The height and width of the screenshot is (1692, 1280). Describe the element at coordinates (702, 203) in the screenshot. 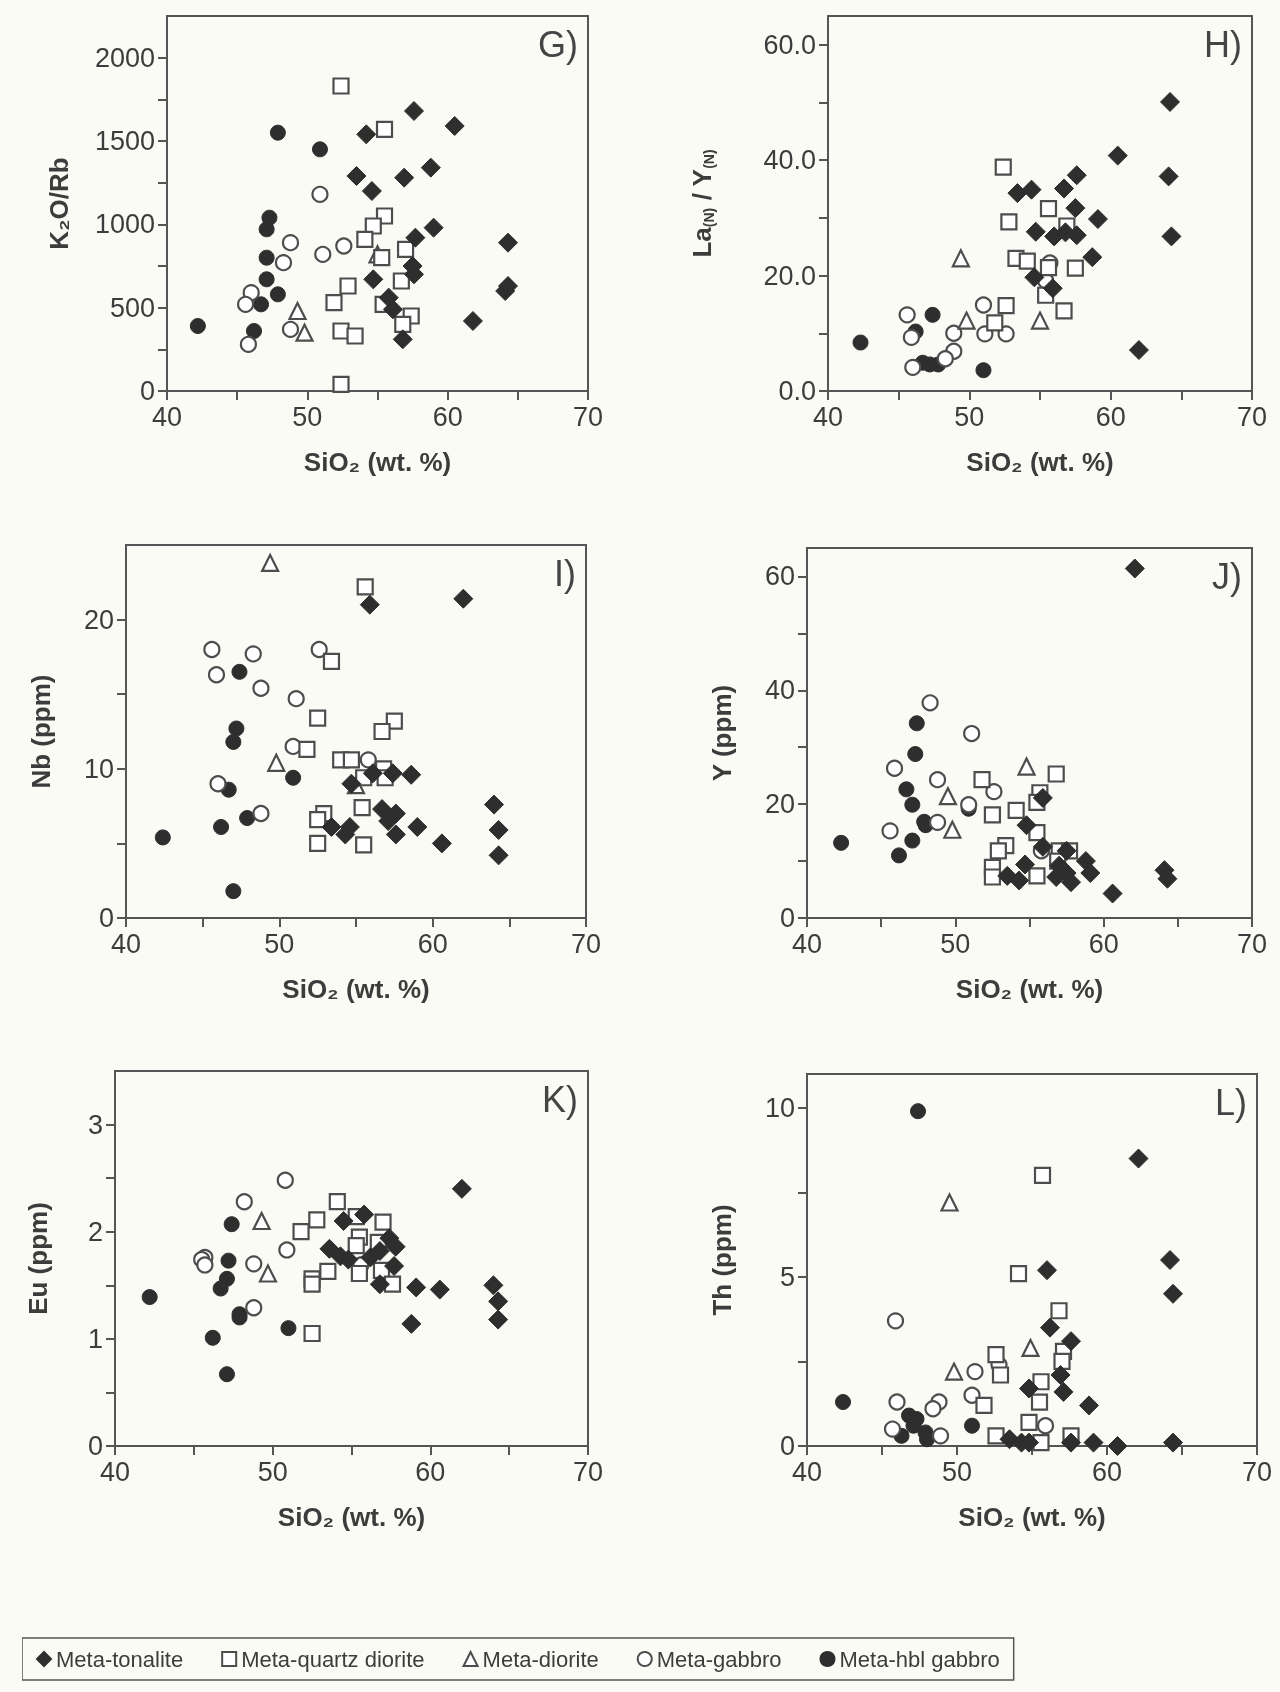

I see `y-axis-title: La(N) / Y(N)` at that location.